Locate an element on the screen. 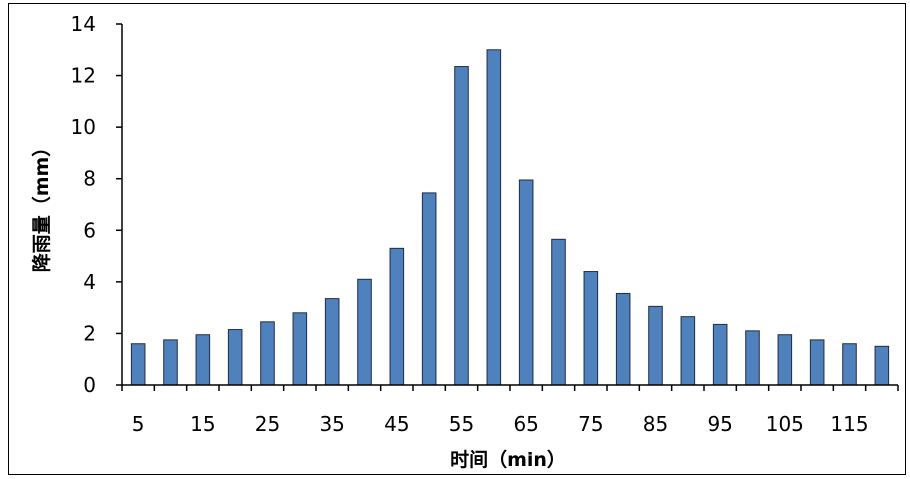 Image resolution: width=910 pixels, height=479 pixels. x-ticks: 5 15 25 35 45 55 65 75 85 95 105 115 is located at coordinates (510, 410).